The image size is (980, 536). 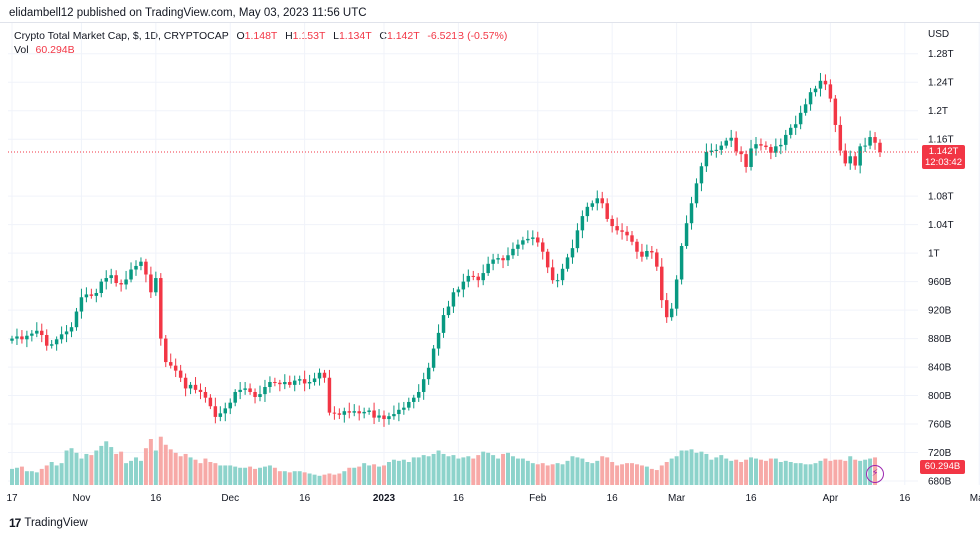 I want to click on tradingview-footer: 17 TradingView, so click(x=48, y=523).